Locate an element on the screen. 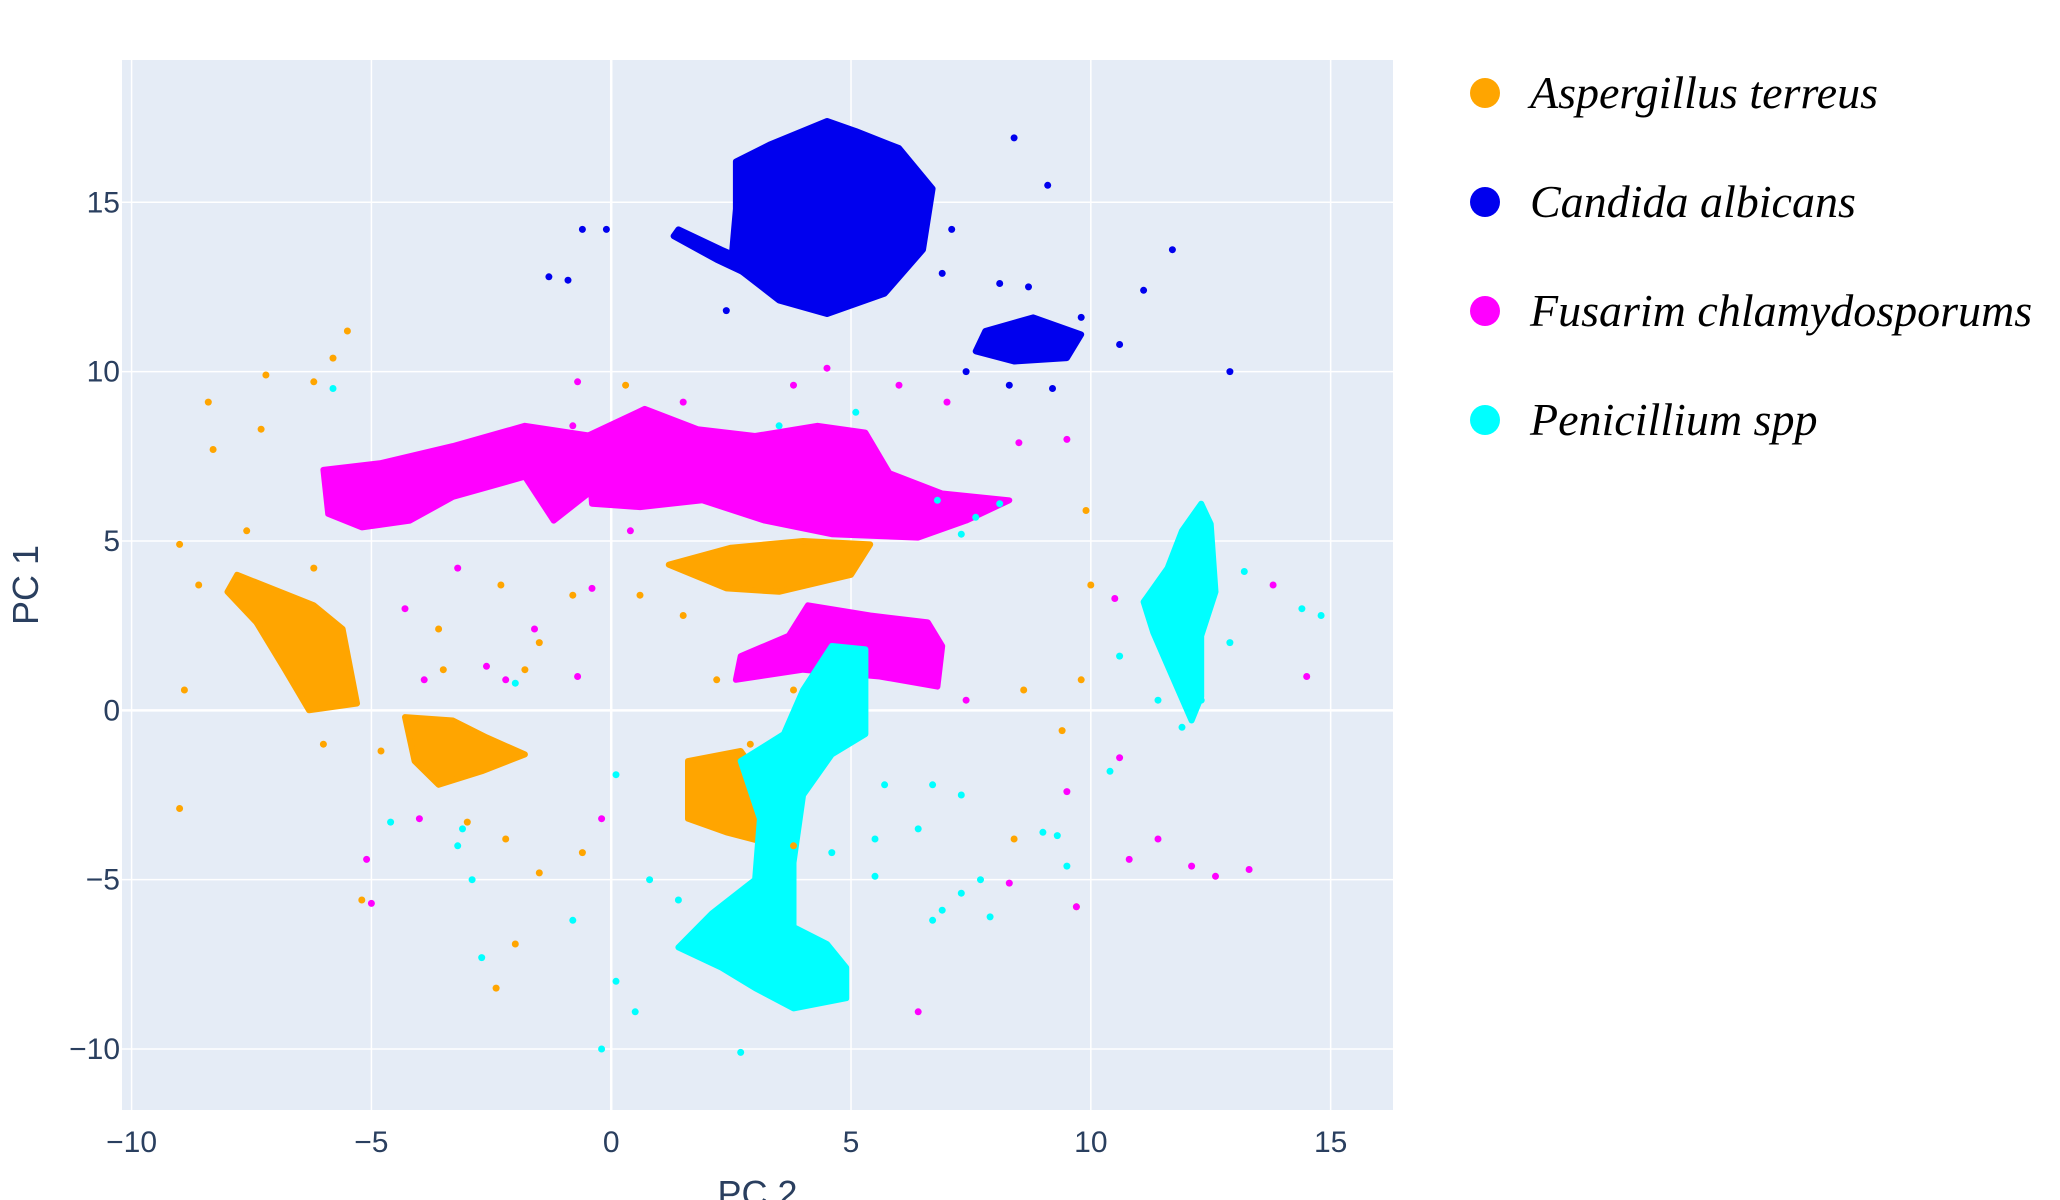  y-tick-label: 5 is located at coordinates (111, 541).